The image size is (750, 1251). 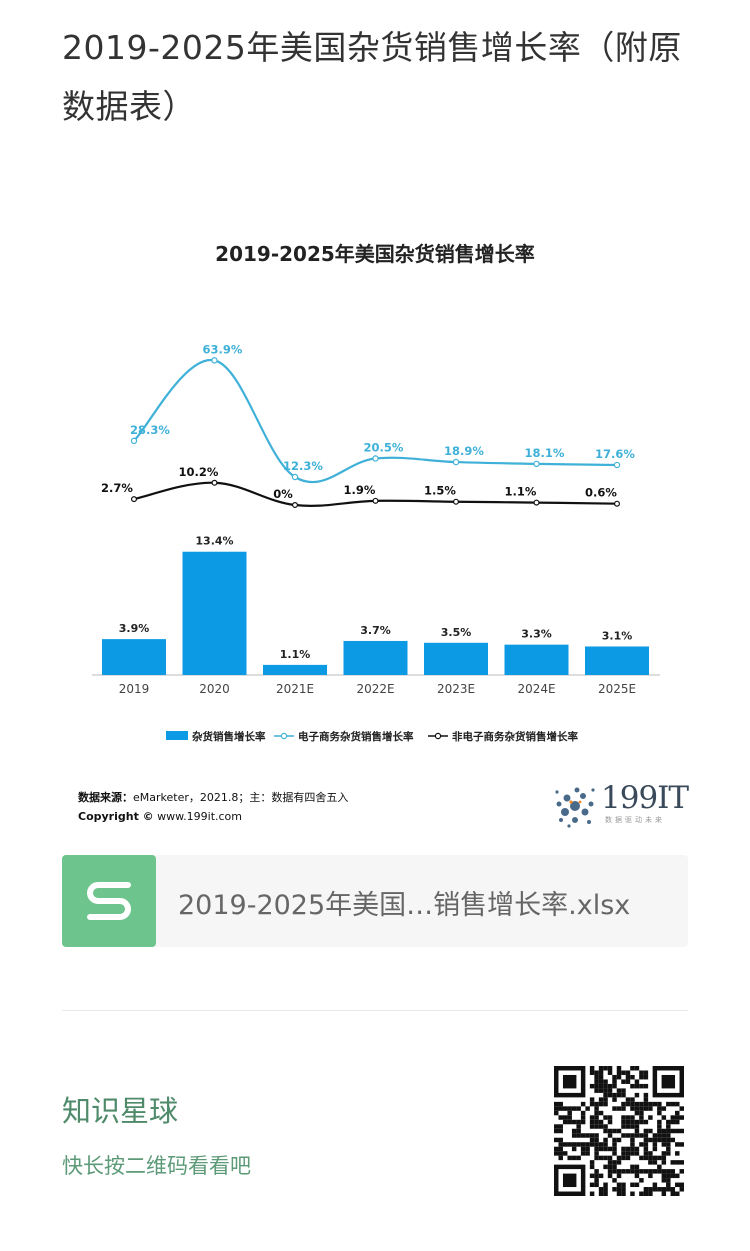 What do you see at coordinates (404, 905) in the screenshot?
I see `file-name: 2019-2025年美国…销售增长率.xlsx` at bounding box center [404, 905].